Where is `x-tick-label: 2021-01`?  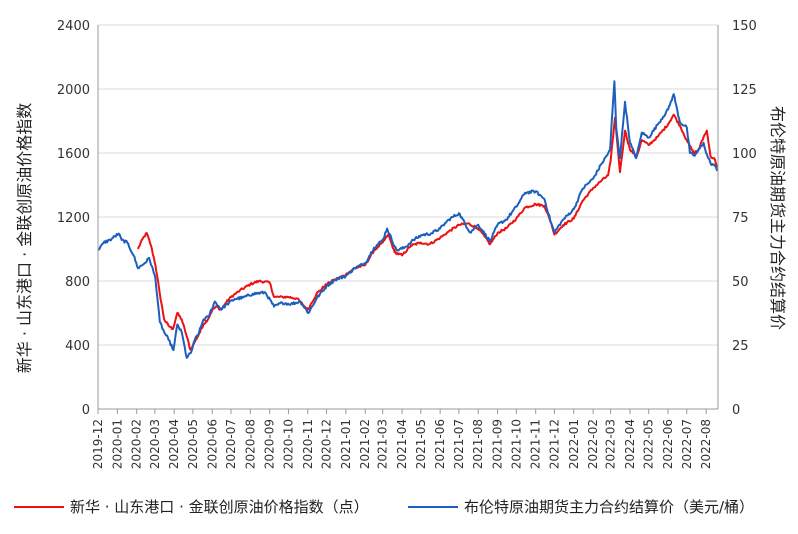 x-tick-label: 2021-01 is located at coordinates (346, 444).